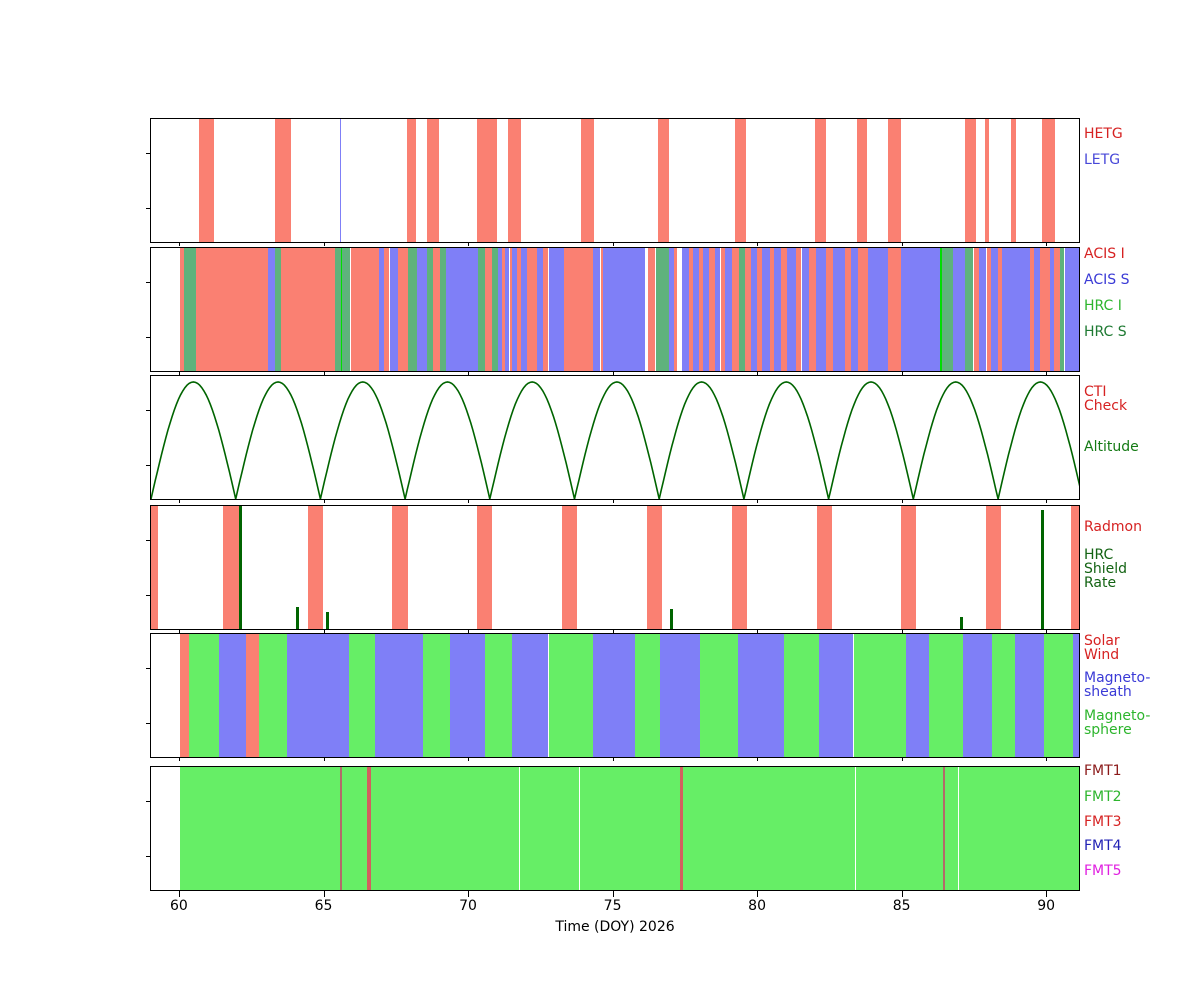 Image resolution: width=1200 pixels, height=1000 pixels. I want to click on x-tick-label: 60, so click(178, 906).